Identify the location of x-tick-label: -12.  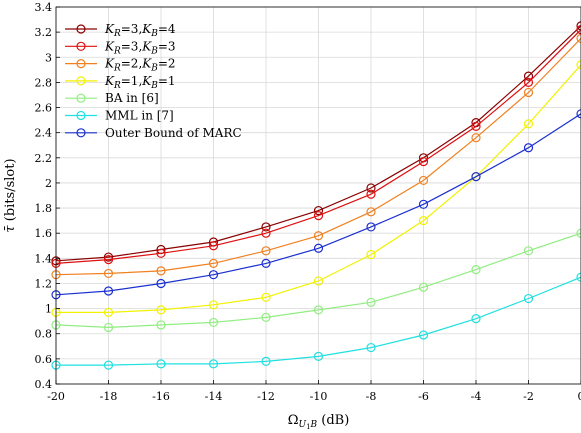
(266, 396).